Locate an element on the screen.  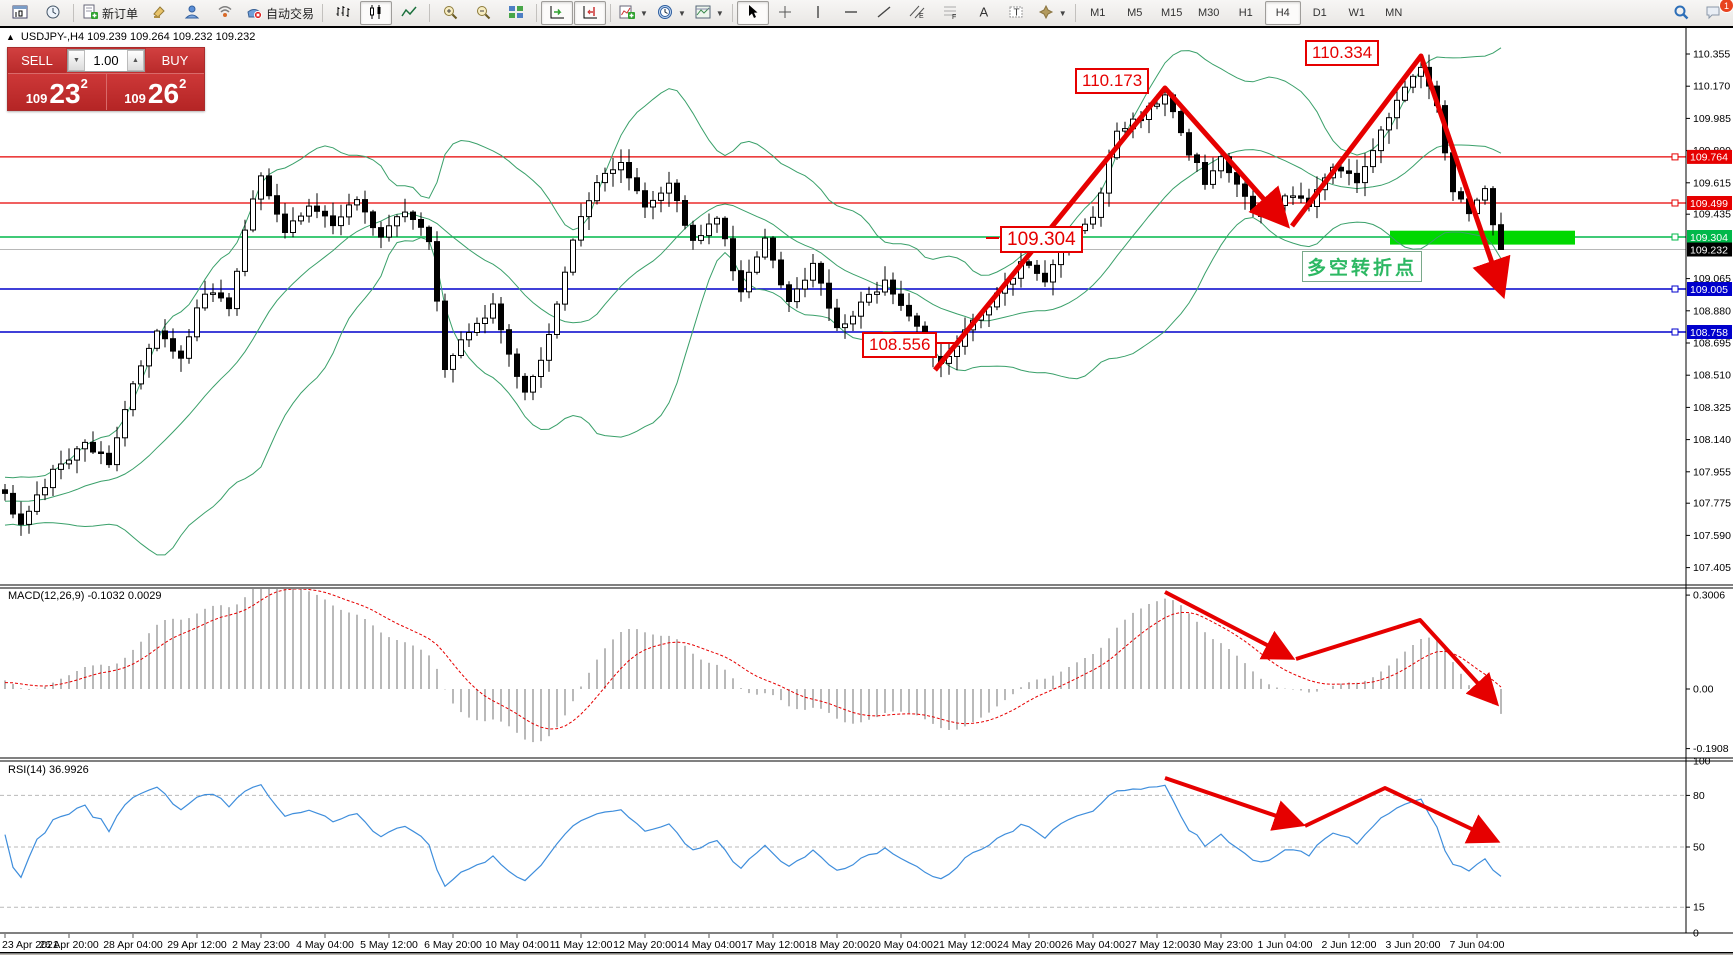
price-annotation-109304: 109.304 is located at coordinates (1041, 239).